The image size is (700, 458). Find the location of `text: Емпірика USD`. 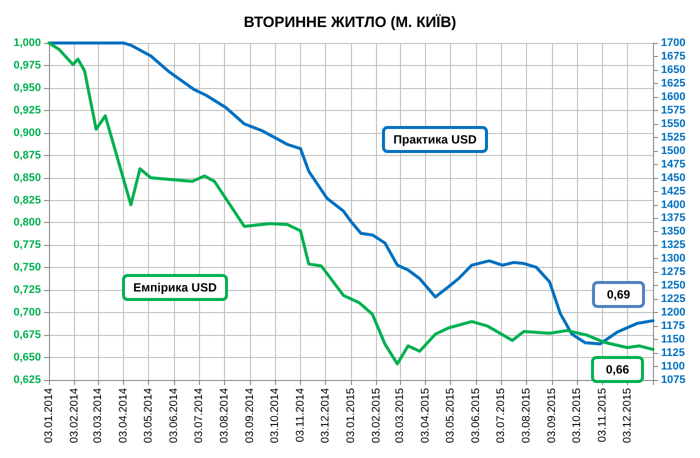

text: Емпірика USD is located at coordinates (175, 287).